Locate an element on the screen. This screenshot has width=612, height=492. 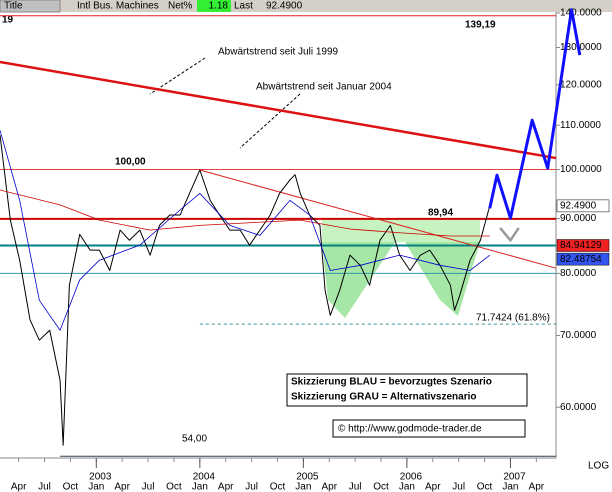
net-cell is located at coordinates (214, 6).